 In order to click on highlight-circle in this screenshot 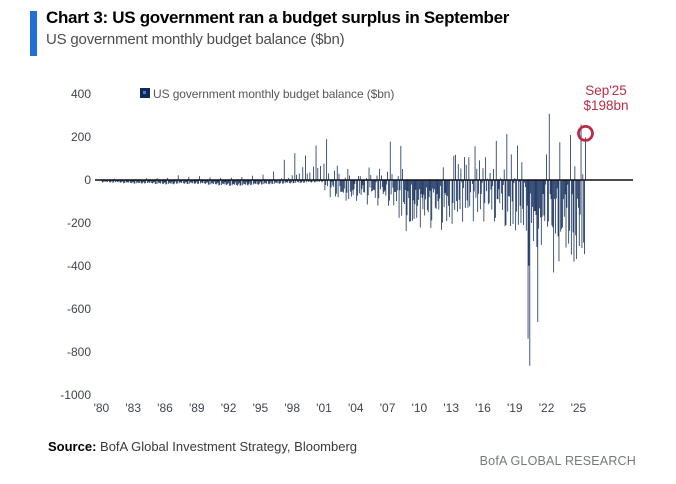, I will do `click(585, 133)`.